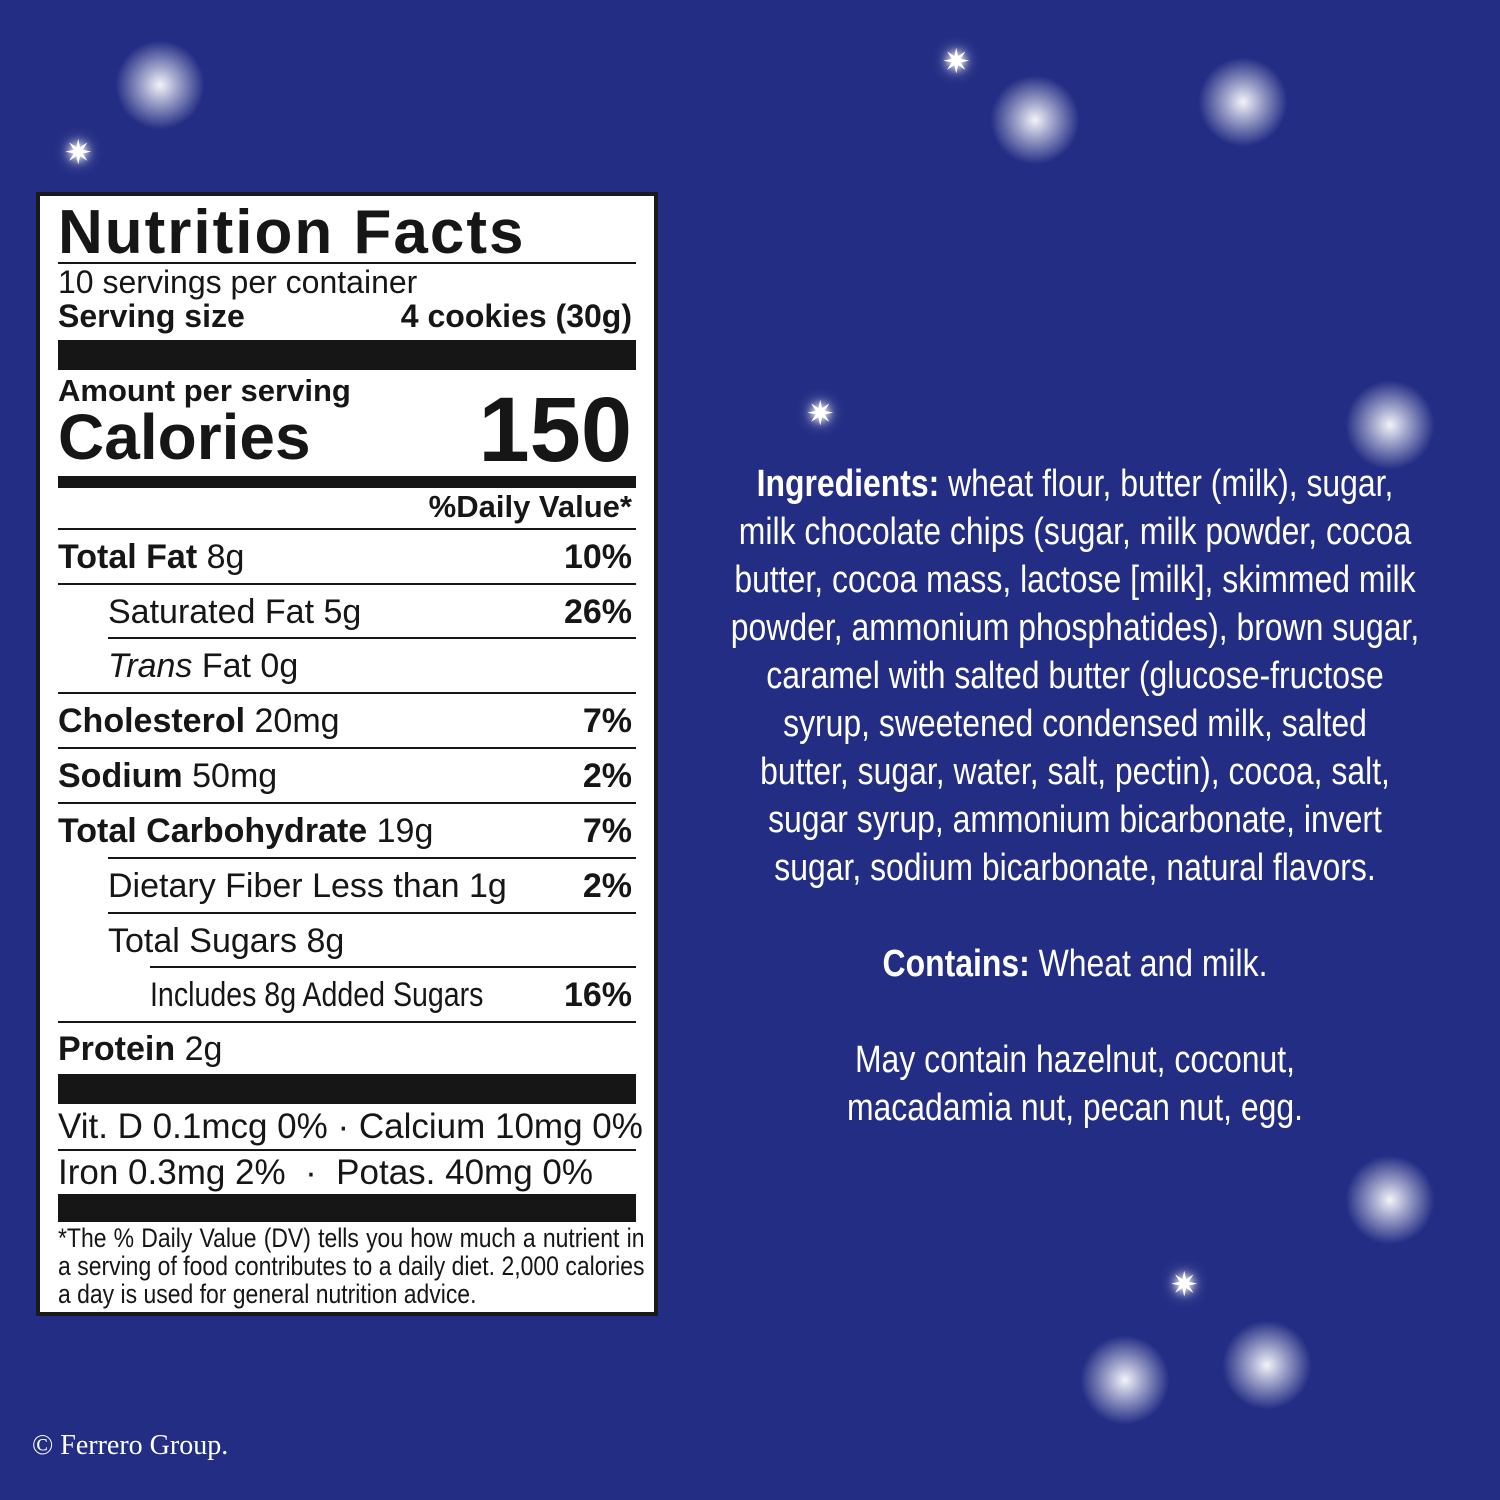 The image size is (1500, 1500). Describe the element at coordinates (151, 316) in the screenshot. I see `serving-size-label: Serving size` at that location.